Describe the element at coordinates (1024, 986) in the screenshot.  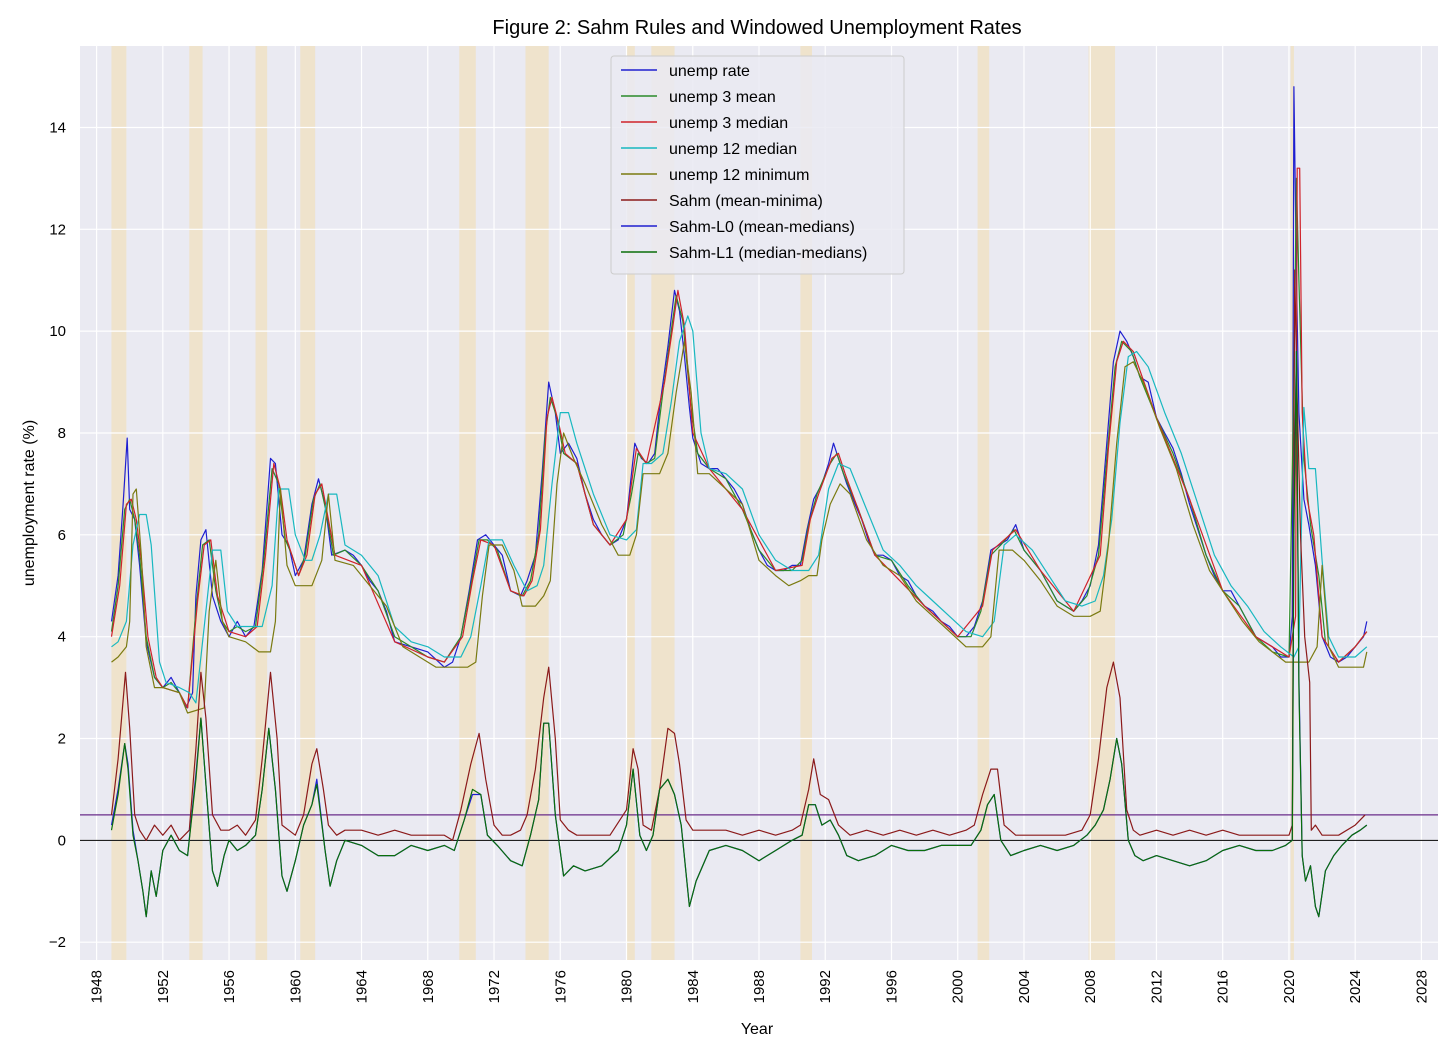
I see `x-tick-label: 2004` at that location.